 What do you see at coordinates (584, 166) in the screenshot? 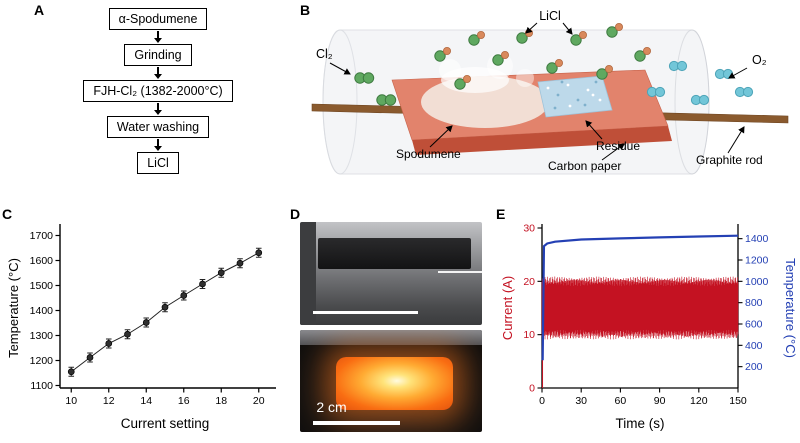
I see `carbon-paper-label: Carbon paper` at bounding box center [584, 166].